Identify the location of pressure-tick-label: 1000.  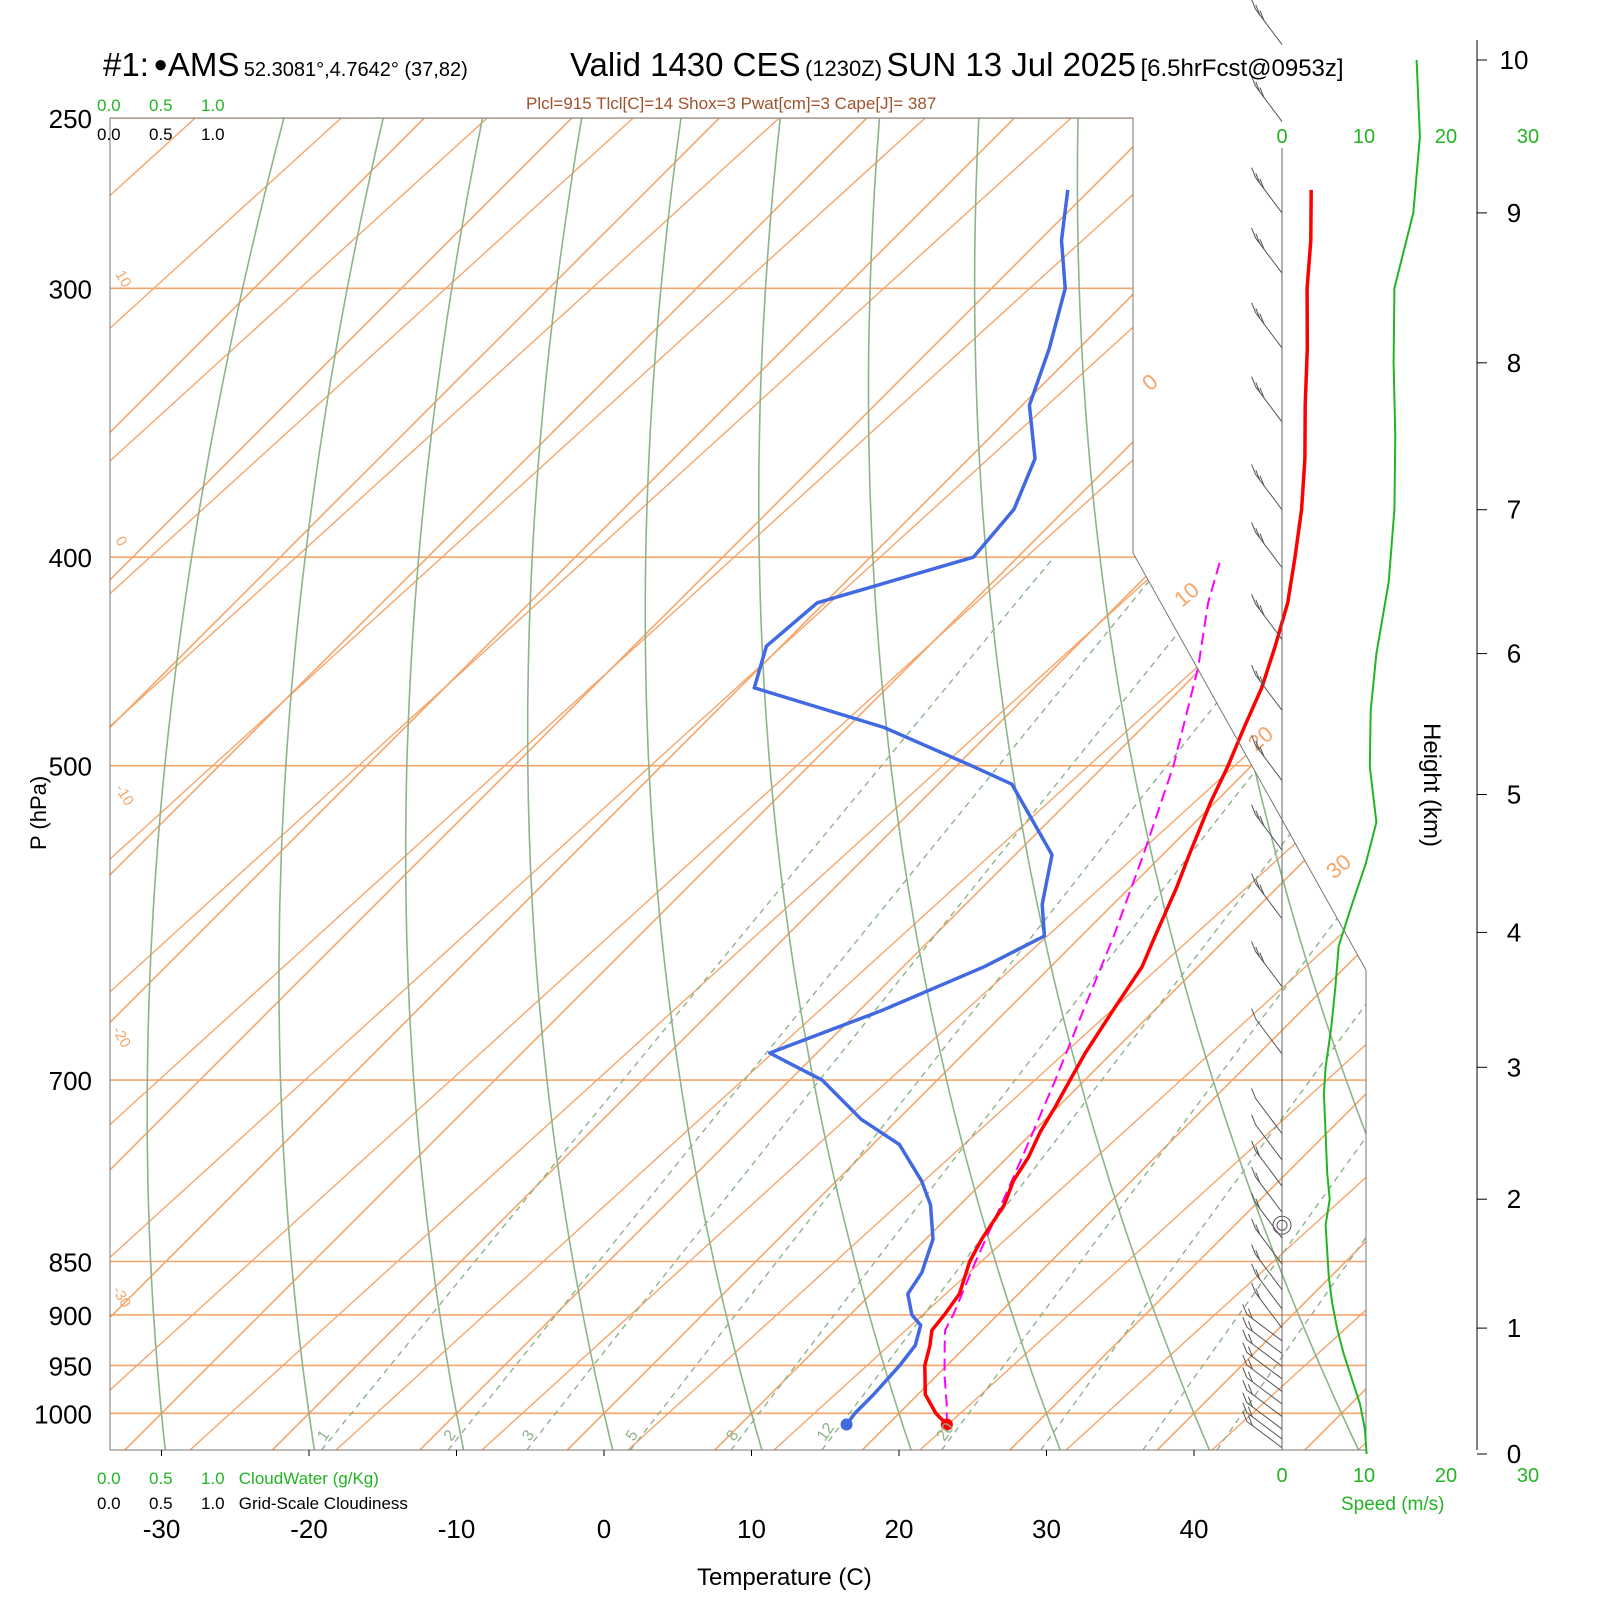
(63, 1414).